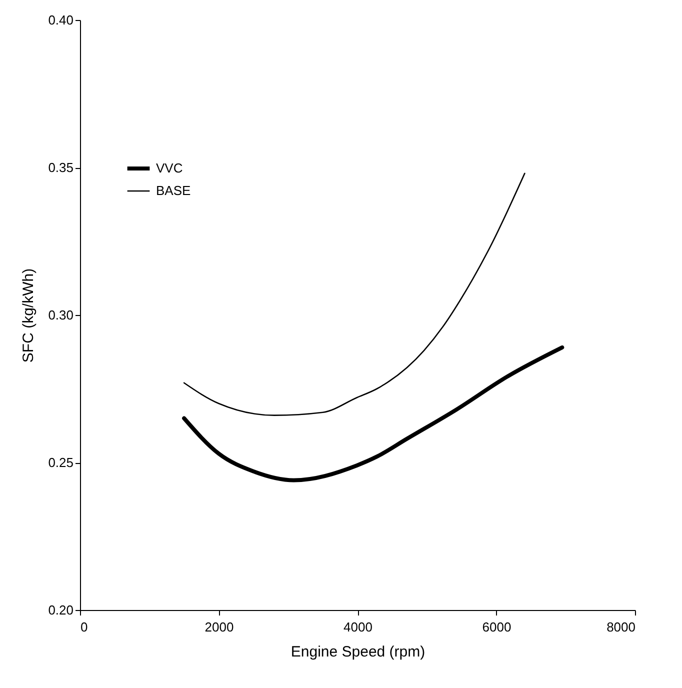 The height and width of the screenshot is (688, 682). I want to click on x-tick-label: 2000, so click(219, 627).